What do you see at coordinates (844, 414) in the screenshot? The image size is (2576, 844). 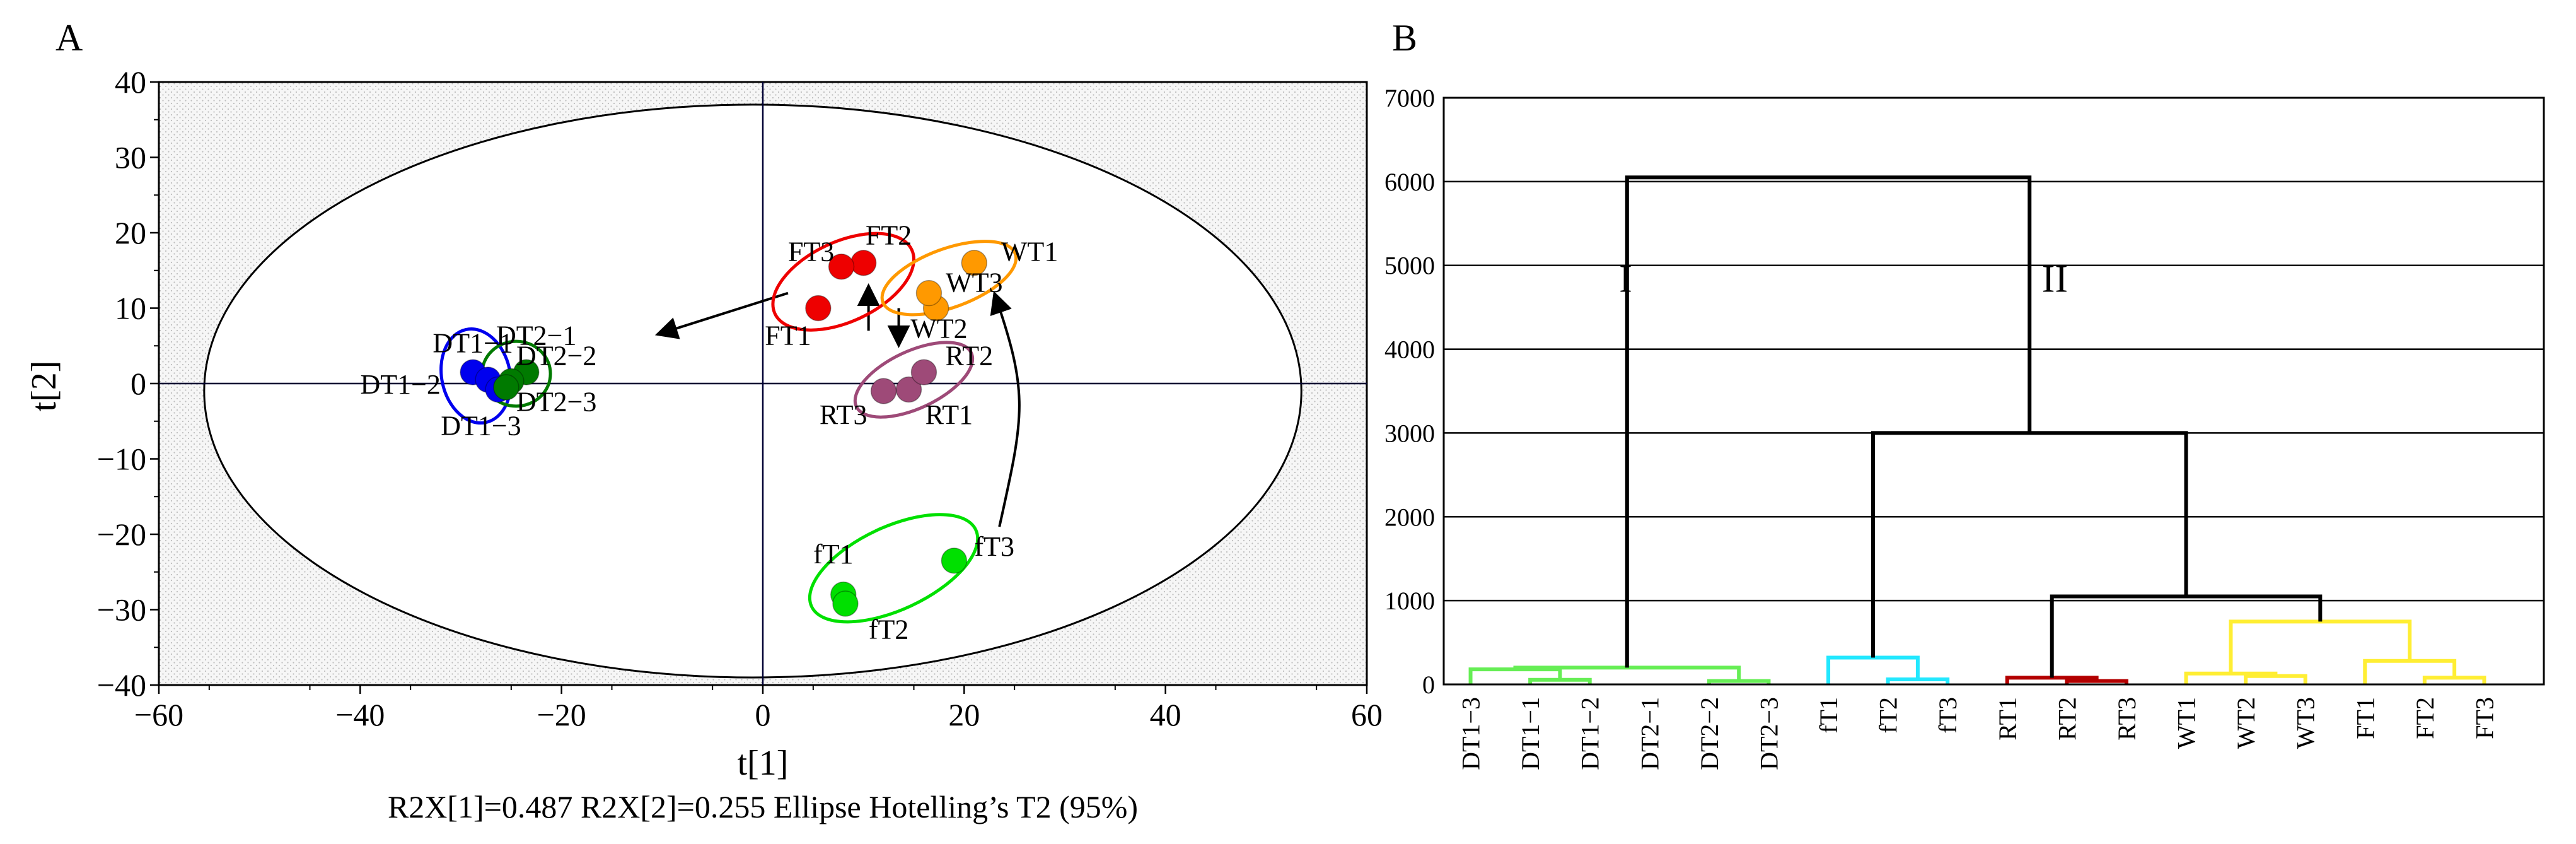 I see `point-label: RT3` at bounding box center [844, 414].